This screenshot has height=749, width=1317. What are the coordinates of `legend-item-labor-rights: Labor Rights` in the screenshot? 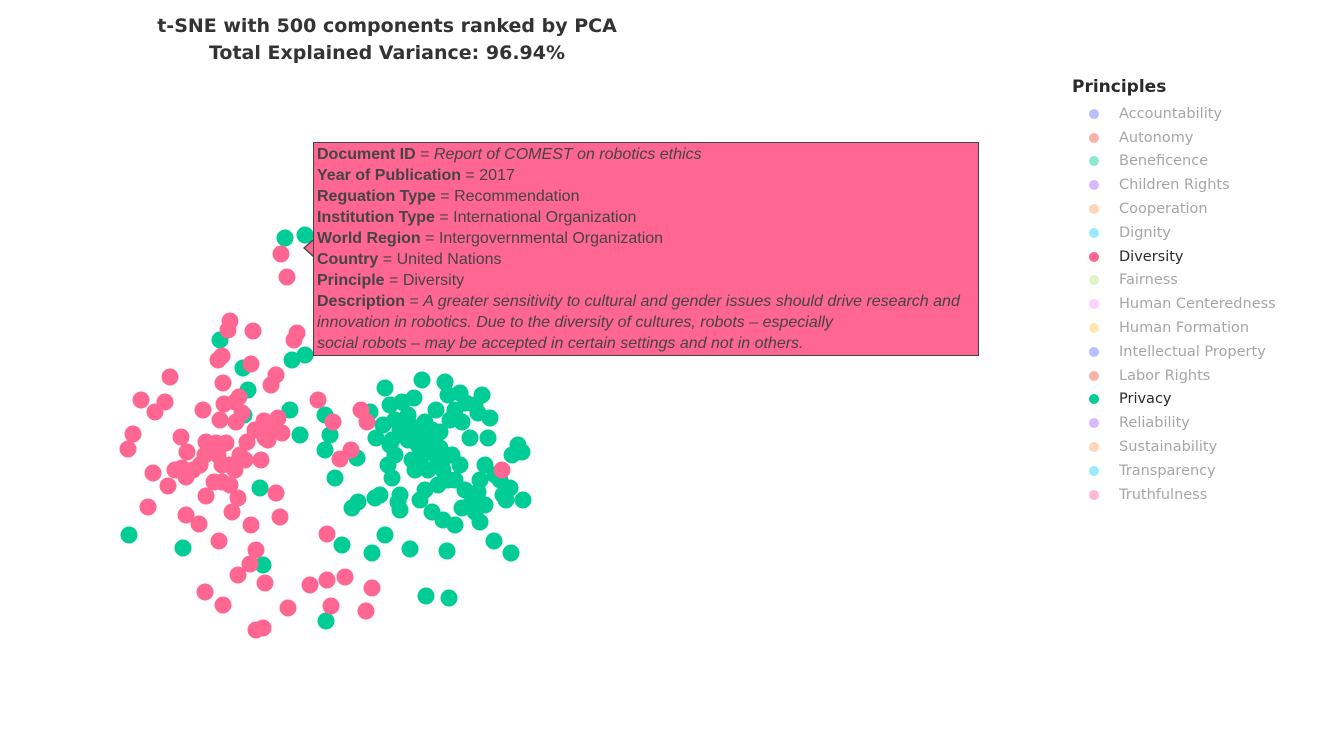 It's located at (1174, 376).